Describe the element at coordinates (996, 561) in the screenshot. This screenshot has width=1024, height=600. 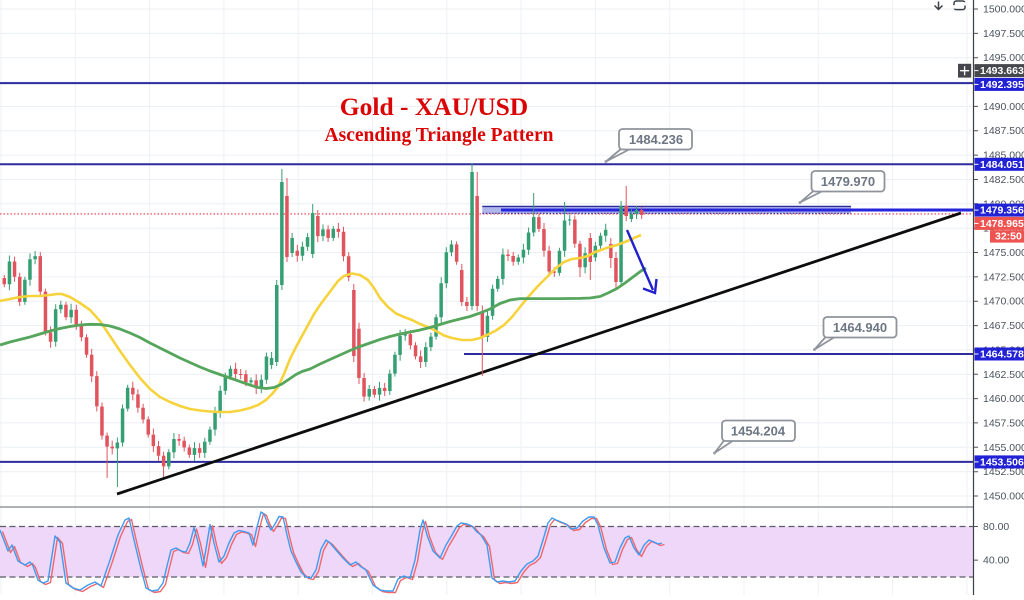
I see `svg-text: 40.00` at that location.